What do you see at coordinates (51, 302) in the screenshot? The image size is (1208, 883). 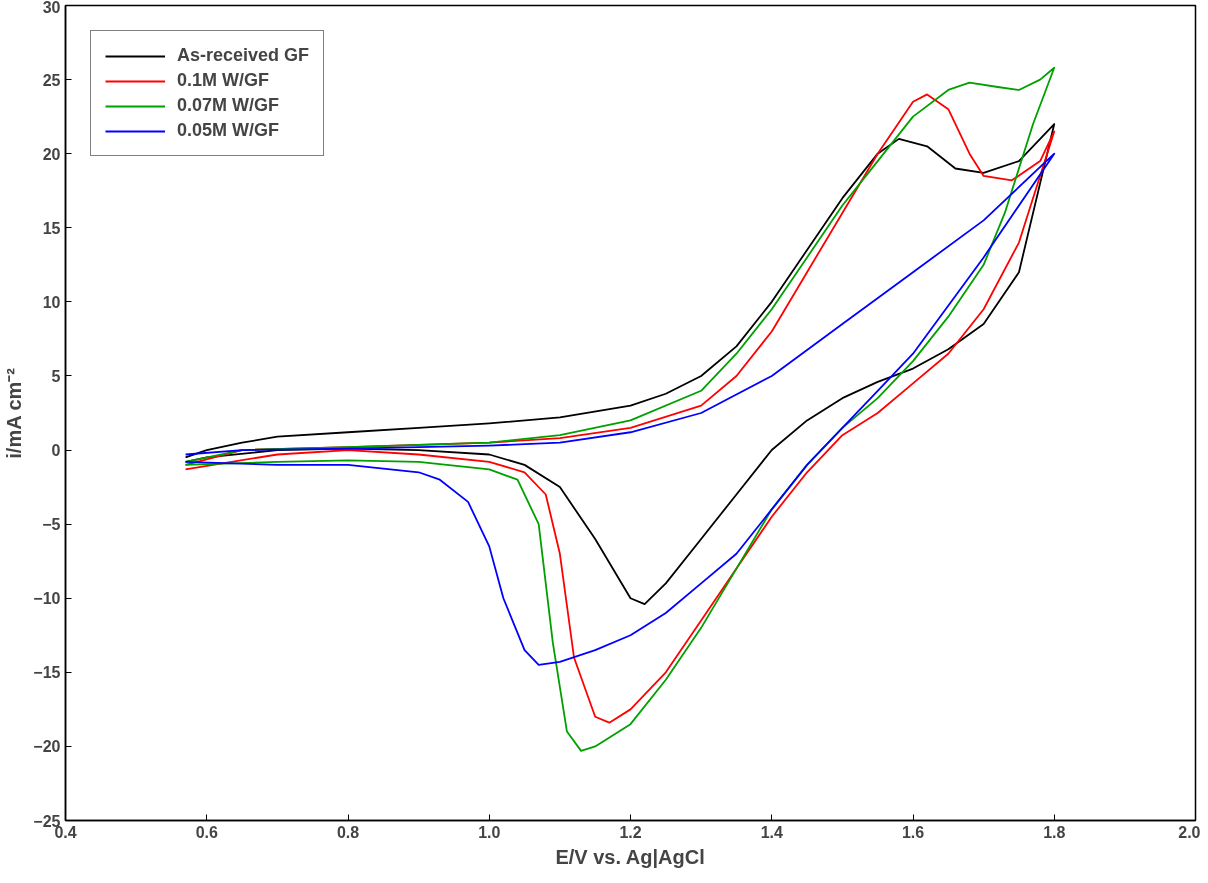 I see `y-tick-label: 10` at bounding box center [51, 302].